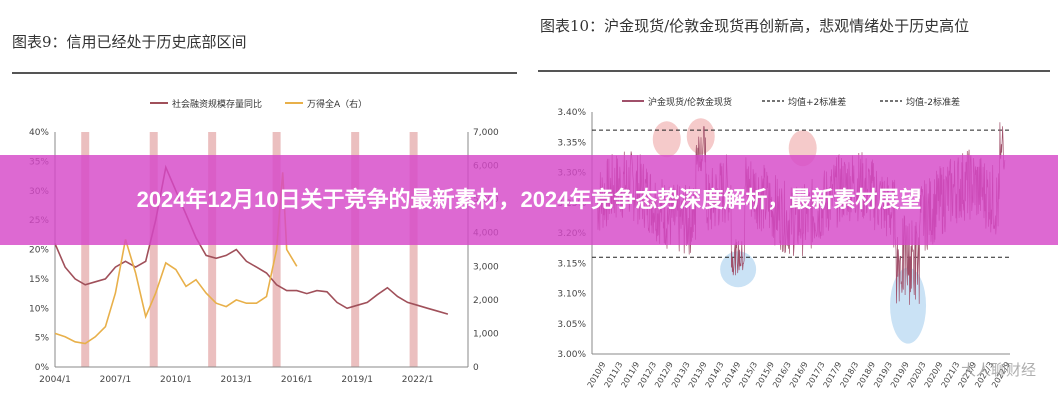 This screenshot has width=1058, height=400. I want to click on y-tick-left: 20%, so click(39, 251).